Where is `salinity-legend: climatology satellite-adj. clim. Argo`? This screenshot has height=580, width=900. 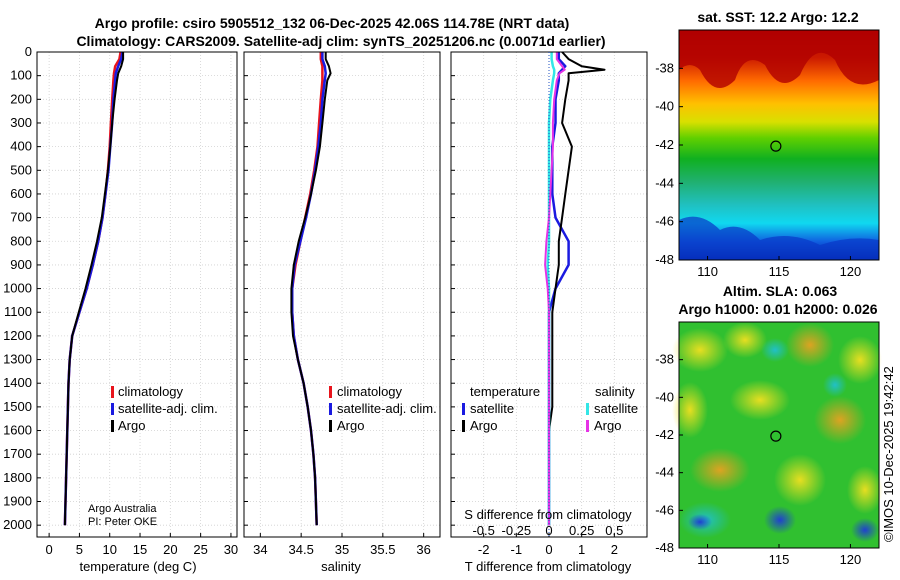
salinity-legend: climatology satellite-adj. clim. Argo is located at coordinates (383, 408).